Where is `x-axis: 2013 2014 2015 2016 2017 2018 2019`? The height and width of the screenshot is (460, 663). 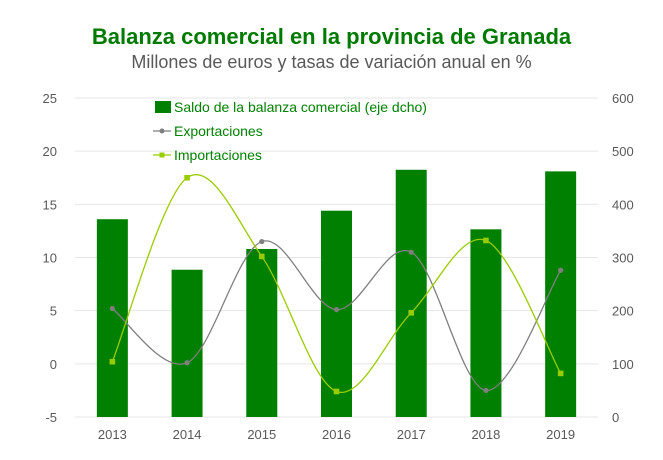 x-axis: 2013 2014 2015 2016 2017 2018 2019 is located at coordinates (336, 434).